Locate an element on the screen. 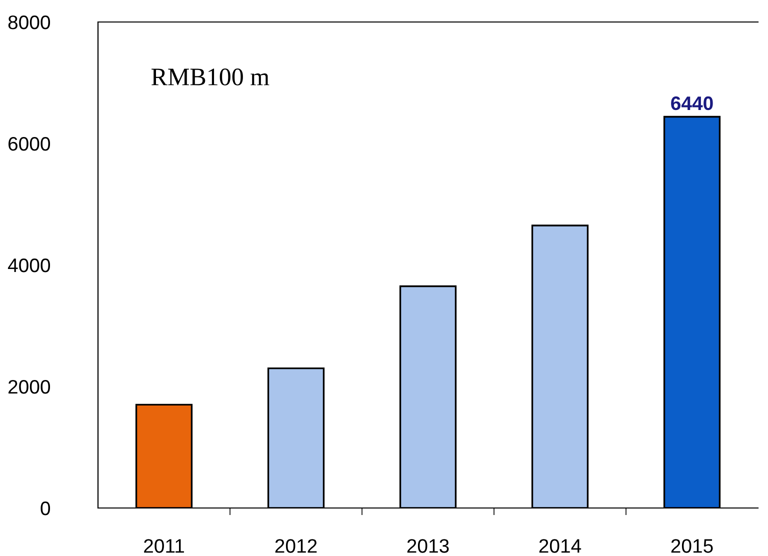 Image resolution: width=768 pixels, height=556 pixels. x-tick-label: 2013 is located at coordinates (428, 546).